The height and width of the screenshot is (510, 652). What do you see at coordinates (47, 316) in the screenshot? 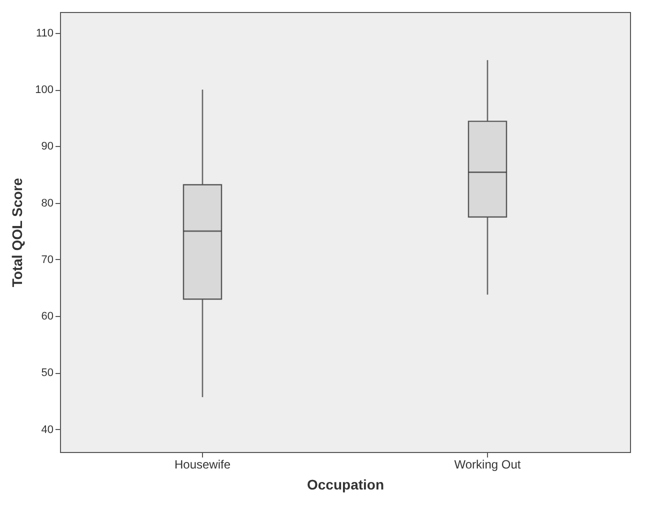
I see `y-tick-label: 60` at bounding box center [47, 316].